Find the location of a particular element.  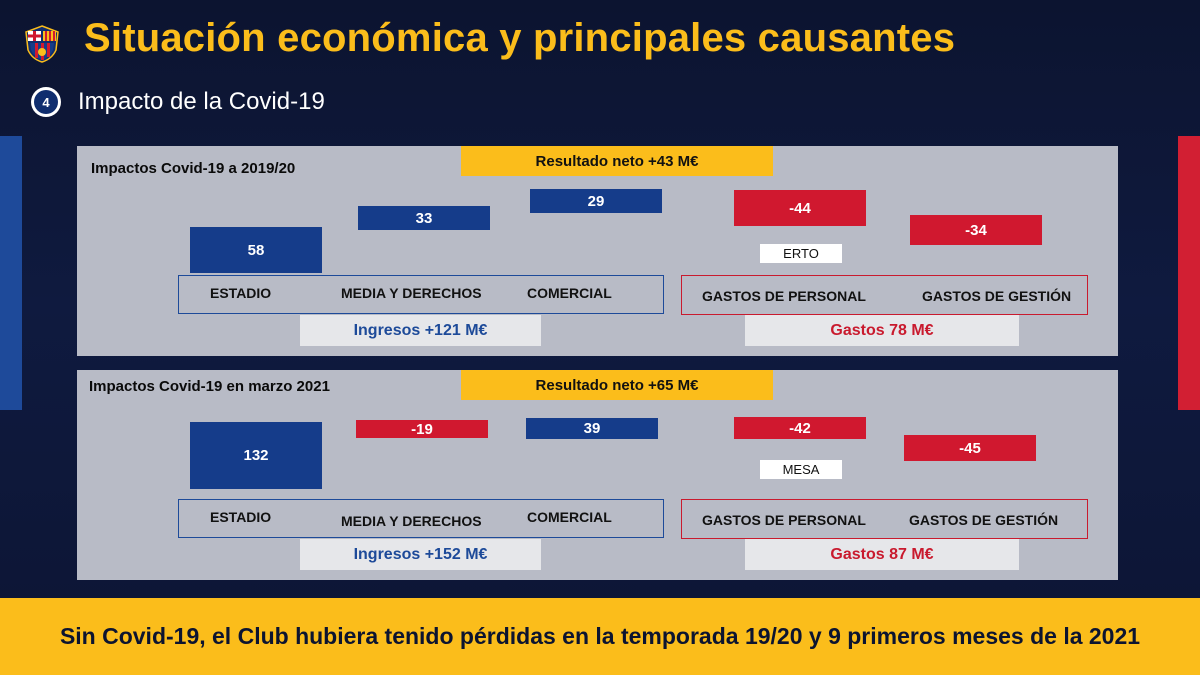

expense-total: Gastos 87 M€ is located at coordinates (882, 554).